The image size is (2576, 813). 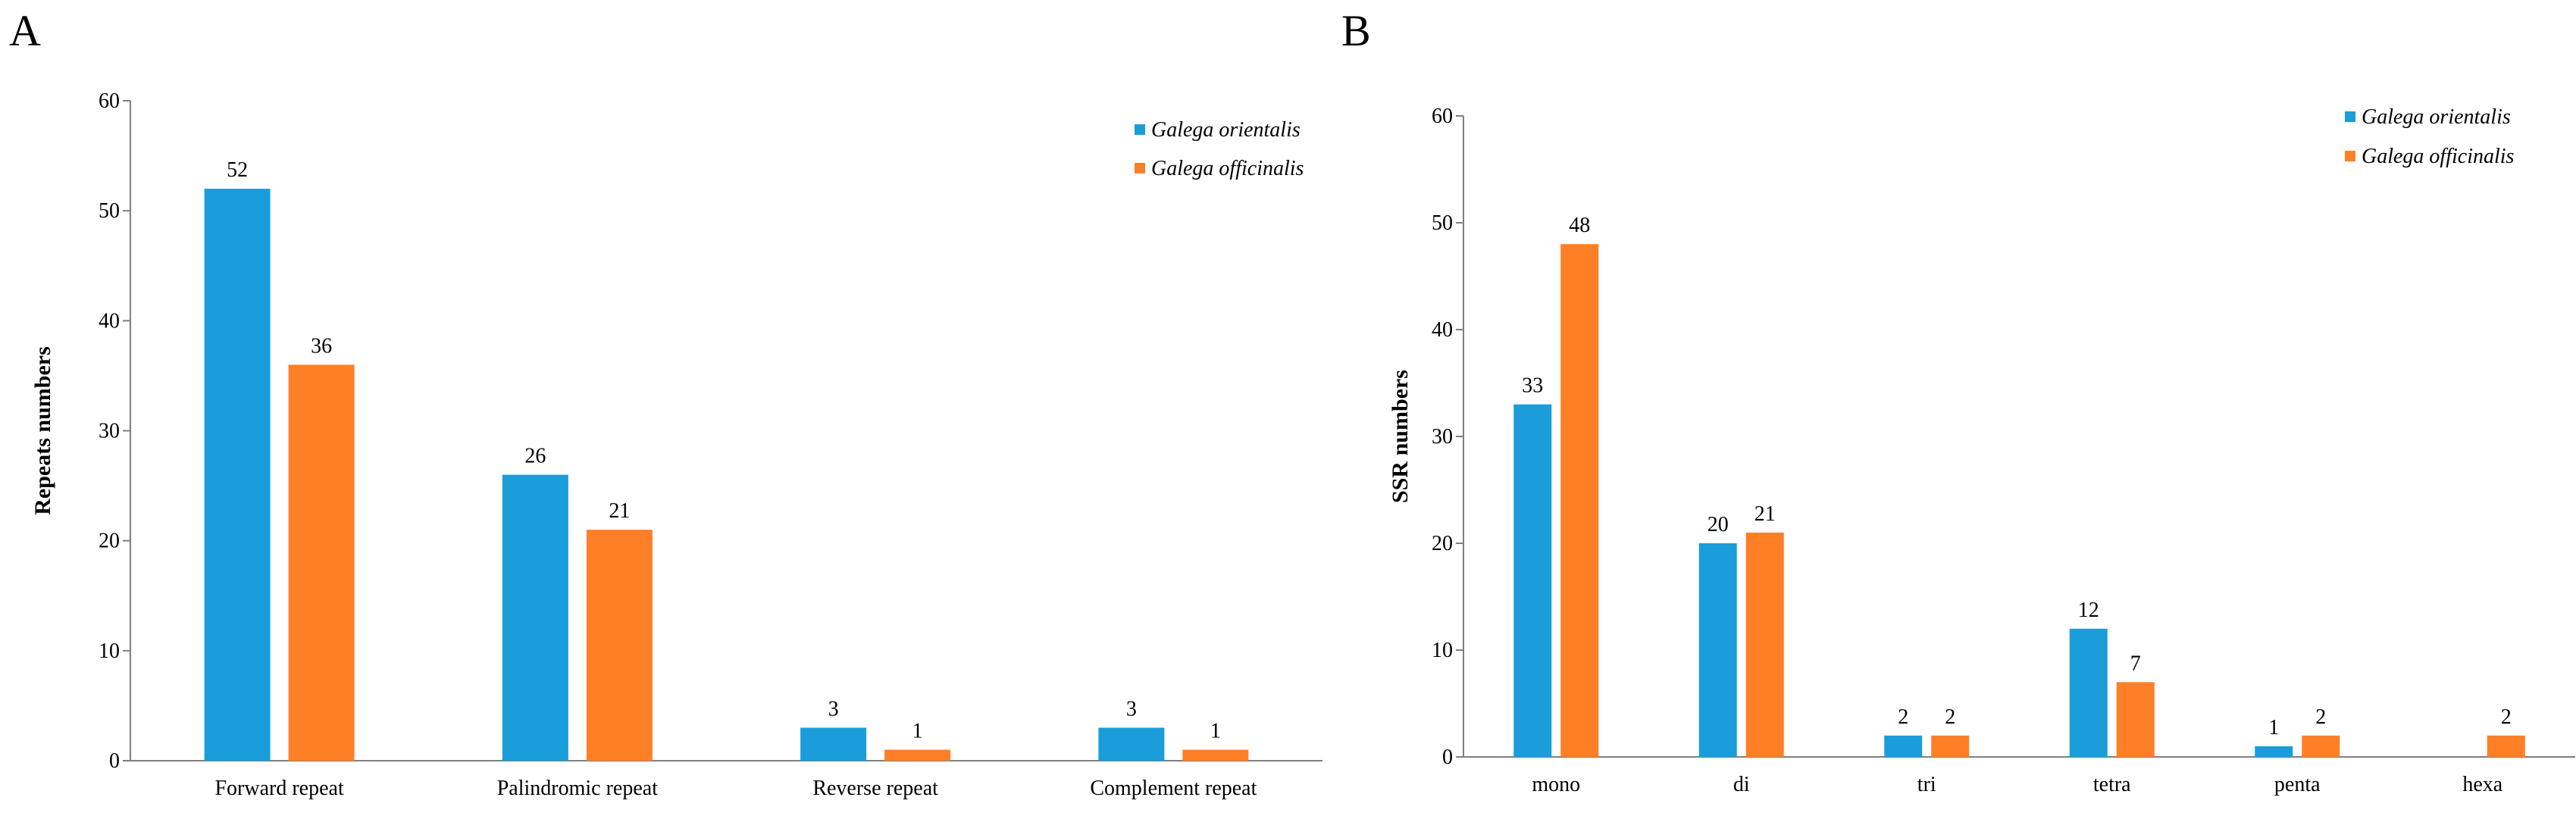 What do you see at coordinates (1580, 226) in the screenshot?
I see `bar-value-label: 48` at bounding box center [1580, 226].